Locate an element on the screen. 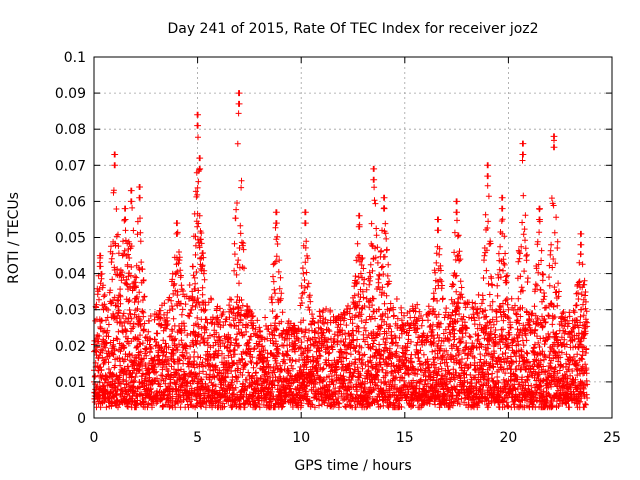 The width and height of the screenshot is (640, 480). y-tick-label: 0.06 is located at coordinates (70, 202).